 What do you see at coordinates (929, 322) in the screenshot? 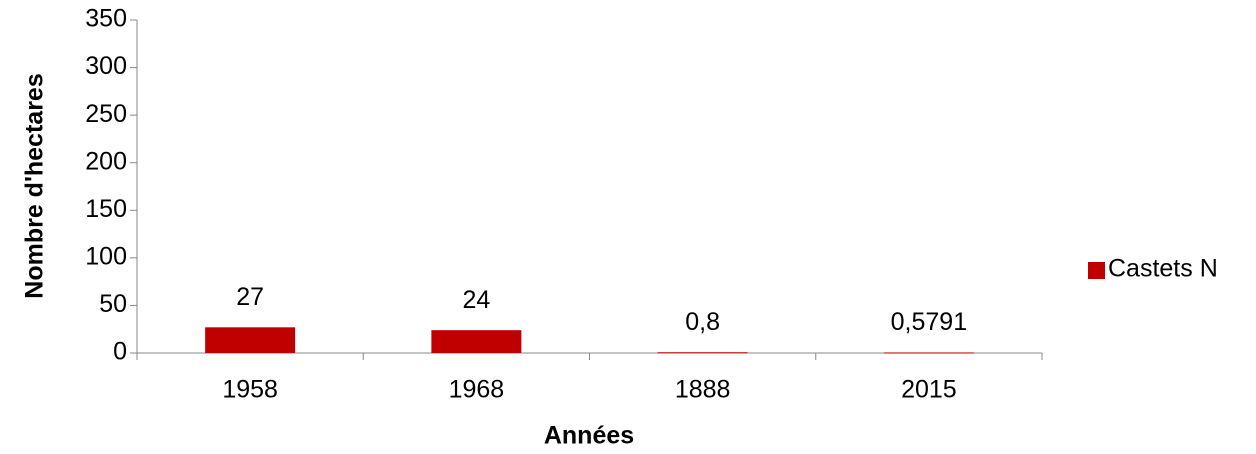
I see `data-label: 0,5791` at bounding box center [929, 322].